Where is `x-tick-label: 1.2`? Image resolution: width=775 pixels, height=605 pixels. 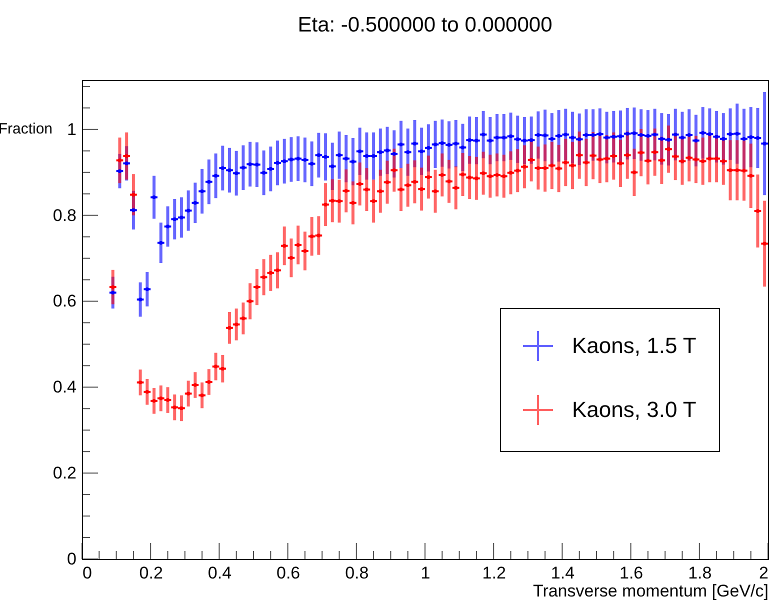 x-tick-label: 1.2 is located at coordinates (494, 573).